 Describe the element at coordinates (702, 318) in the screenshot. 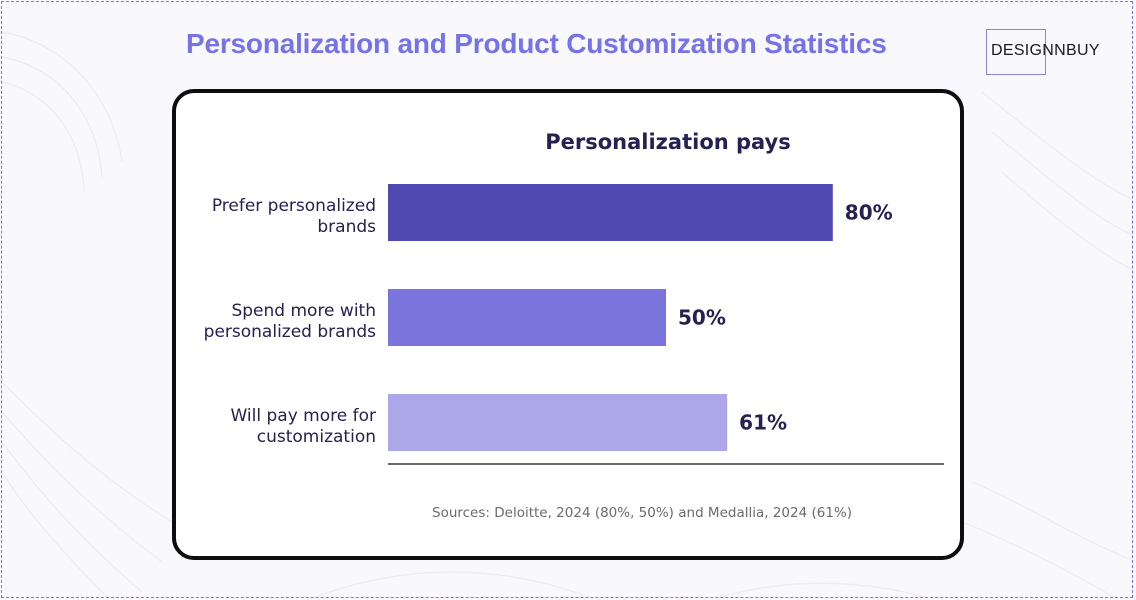

I see `value-label-2: 50%` at that location.